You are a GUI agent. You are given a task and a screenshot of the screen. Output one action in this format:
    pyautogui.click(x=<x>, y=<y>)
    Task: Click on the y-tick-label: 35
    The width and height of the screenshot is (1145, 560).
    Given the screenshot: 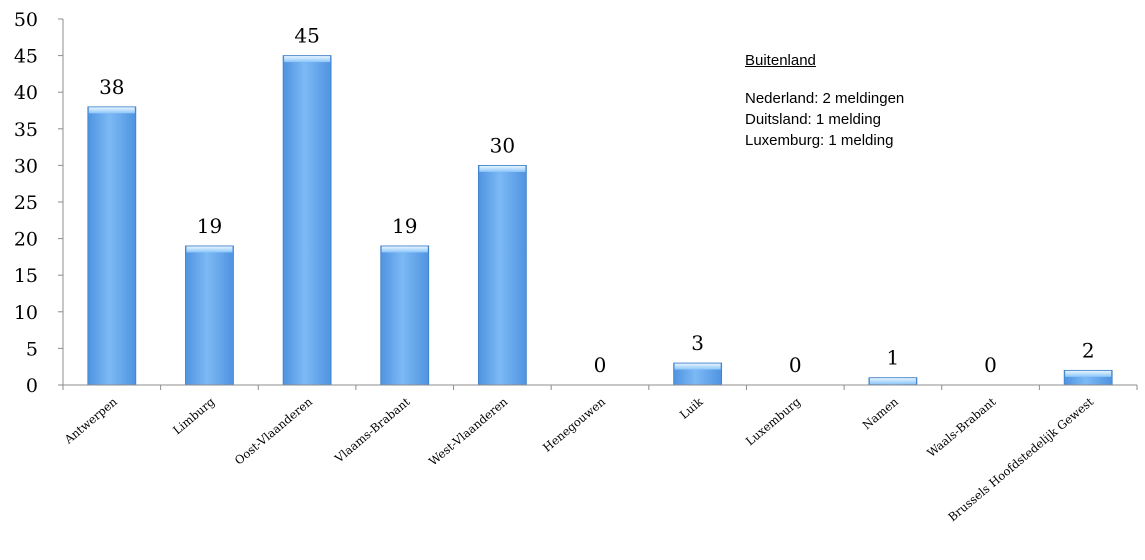 What is the action you would take?
    pyautogui.click(x=26, y=130)
    